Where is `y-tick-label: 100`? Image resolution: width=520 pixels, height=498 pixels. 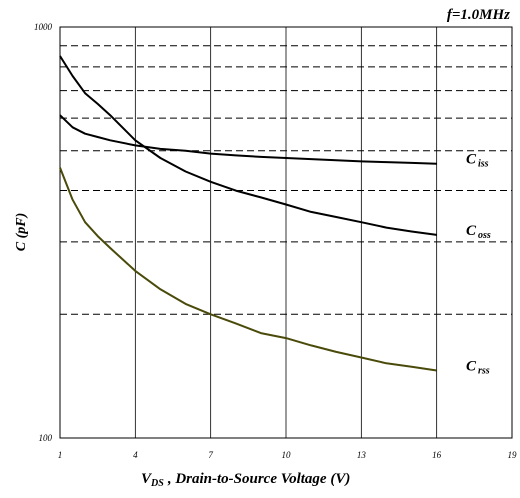 y-tick-label: 100 is located at coordinates (46, 438).